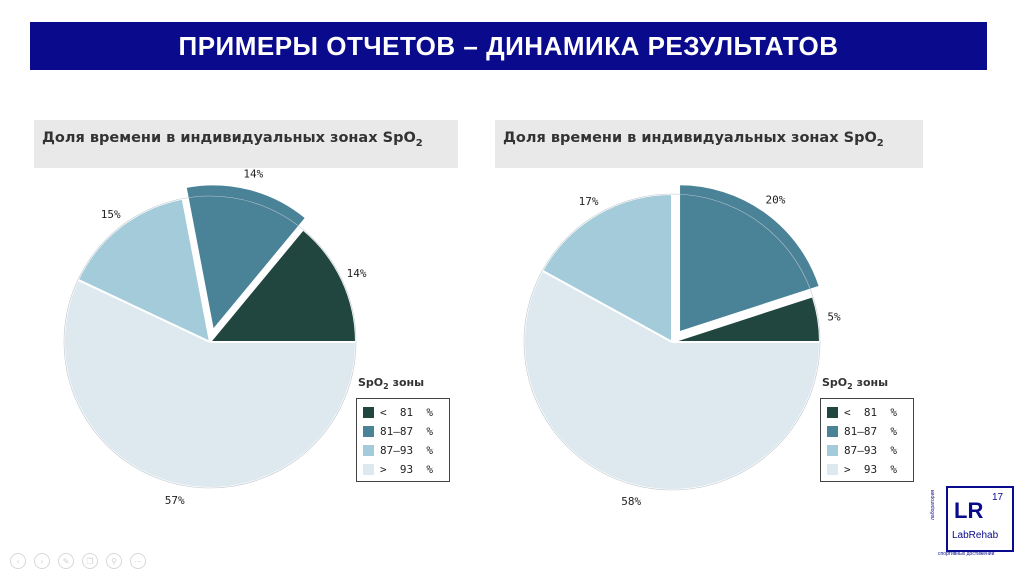 Image resolution: width=1024 pixels, height=576 pixels. I want to click on logo-number: 17, so click(998, 497).